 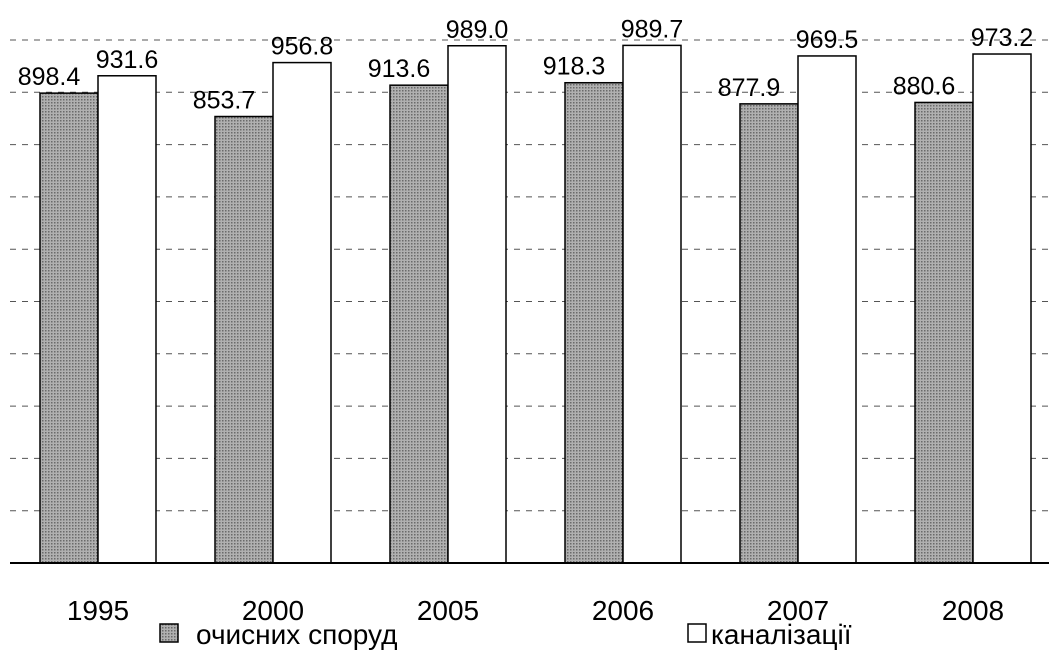 What do you see at coordinates (1002, 38) in the screenshot?
I see `data-label-series-1-2008: 973.2` at bounding box center [1002, 38].